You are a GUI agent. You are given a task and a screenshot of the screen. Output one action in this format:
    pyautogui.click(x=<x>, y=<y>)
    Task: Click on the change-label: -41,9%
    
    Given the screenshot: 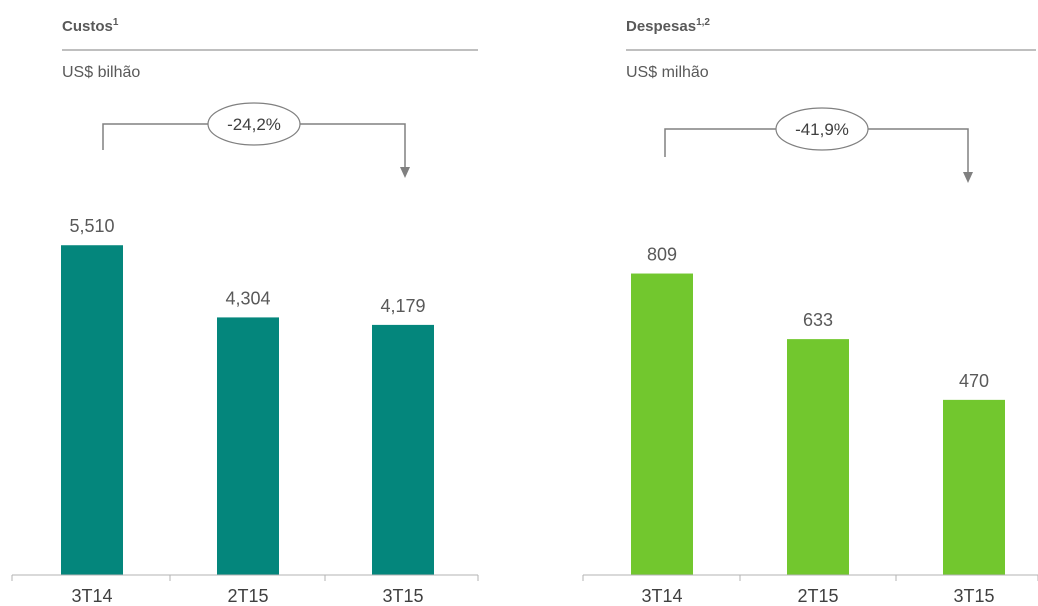 What is the action you would take?
    pyautogui.click(x=822, y=129)
    